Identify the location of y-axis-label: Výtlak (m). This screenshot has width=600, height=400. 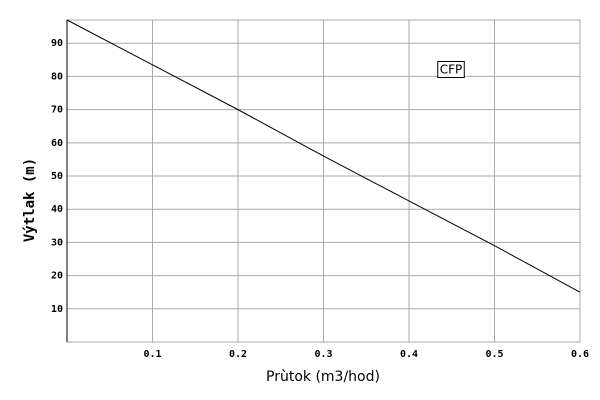
(30, 200).